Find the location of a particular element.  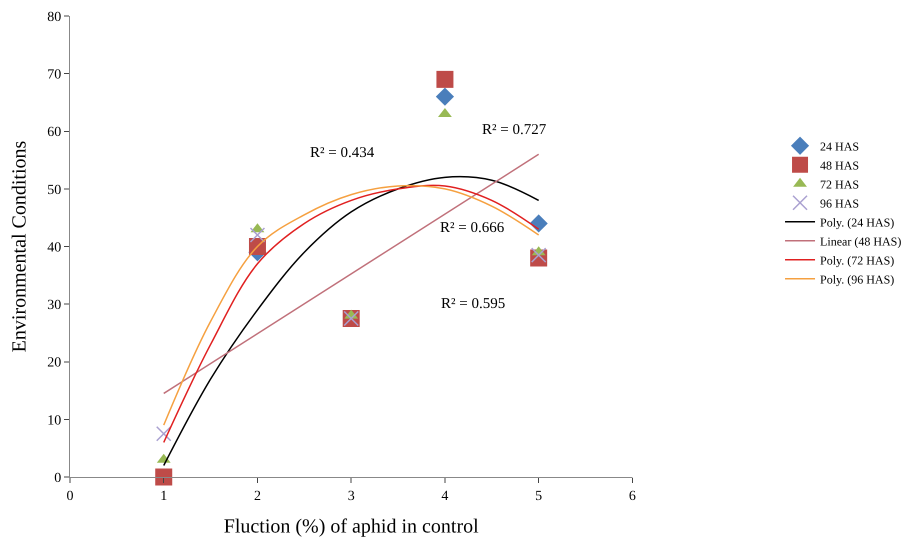

legend-label: Poly. (24 HAS) is located at coordinates (857, 222).